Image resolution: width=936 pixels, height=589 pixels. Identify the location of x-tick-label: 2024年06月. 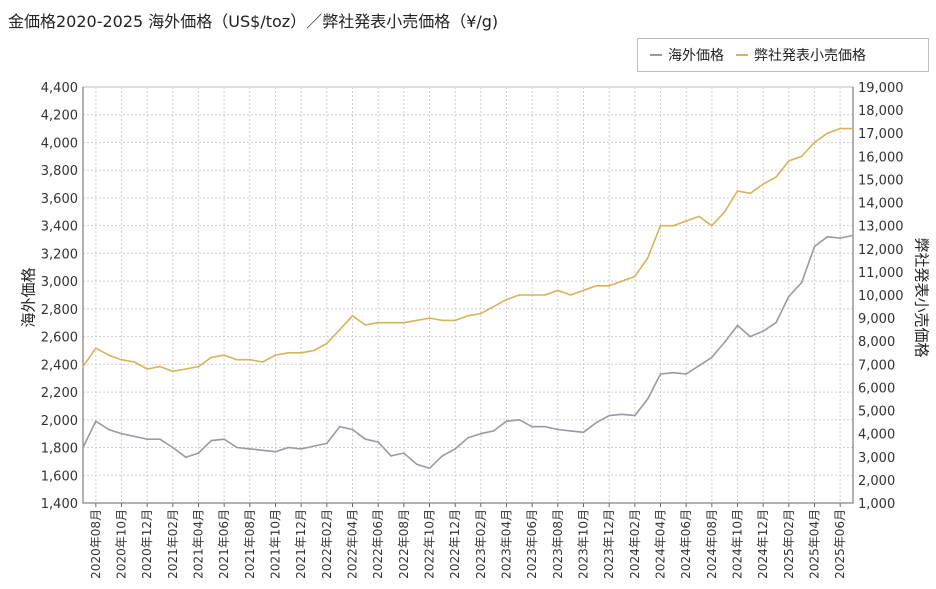
(686, 544).